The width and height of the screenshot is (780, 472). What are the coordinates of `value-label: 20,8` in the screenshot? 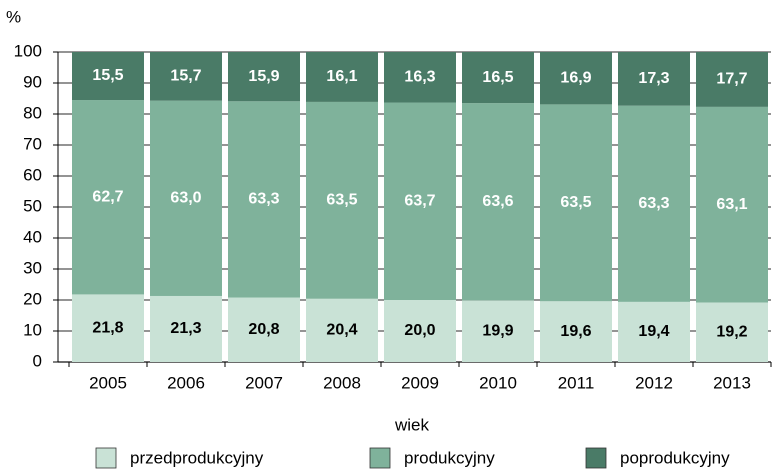 It's located at (263, 329).